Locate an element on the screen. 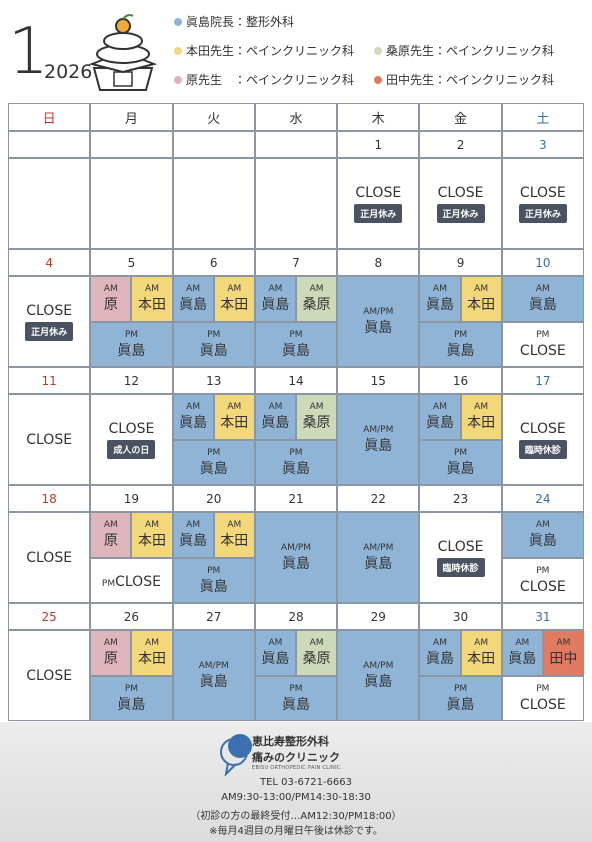 Image resolution: width=592 pixels, height=842 pixels. date-cell: 12 is located at coordinates (131, 380).